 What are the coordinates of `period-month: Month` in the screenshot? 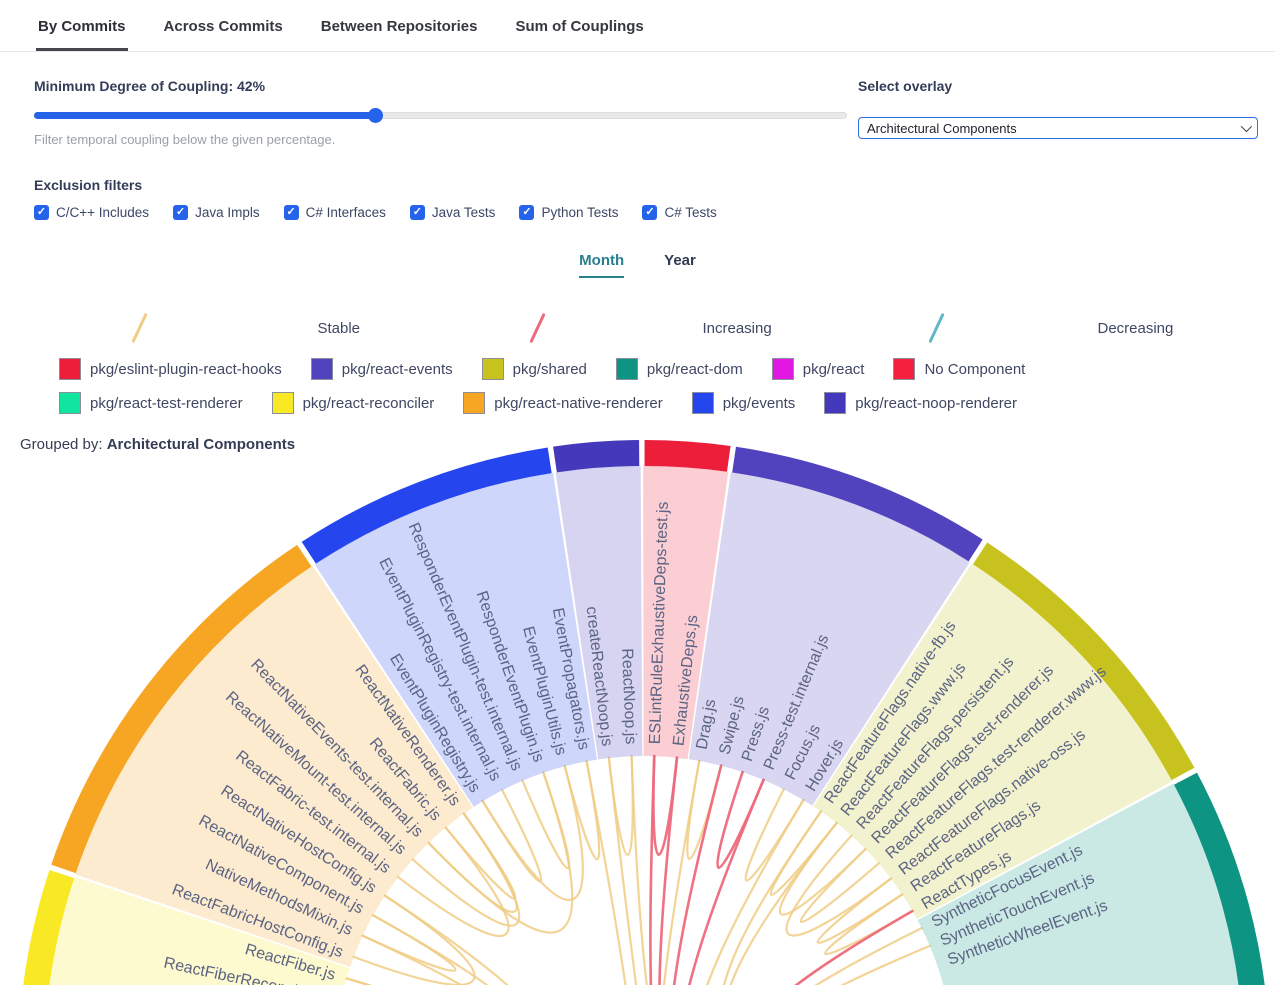 It's located at (602, 265).